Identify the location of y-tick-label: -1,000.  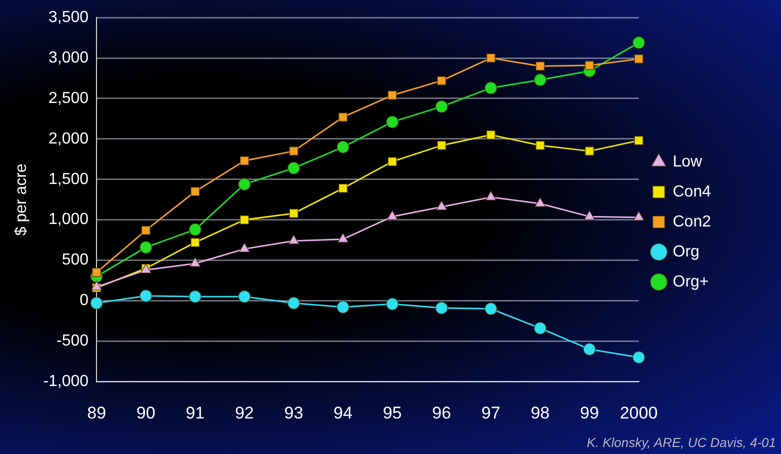
(66, 381).